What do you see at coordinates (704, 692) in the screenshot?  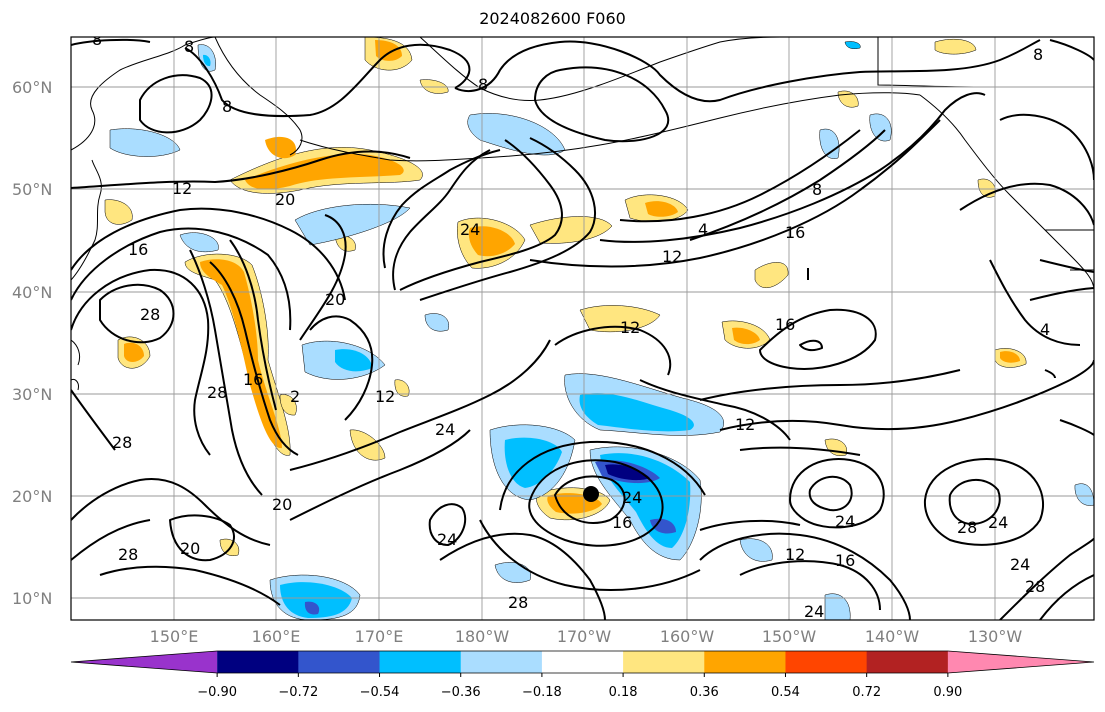 I see `colorbar-tick-label: 0.36` at bounding box center [704, 692].